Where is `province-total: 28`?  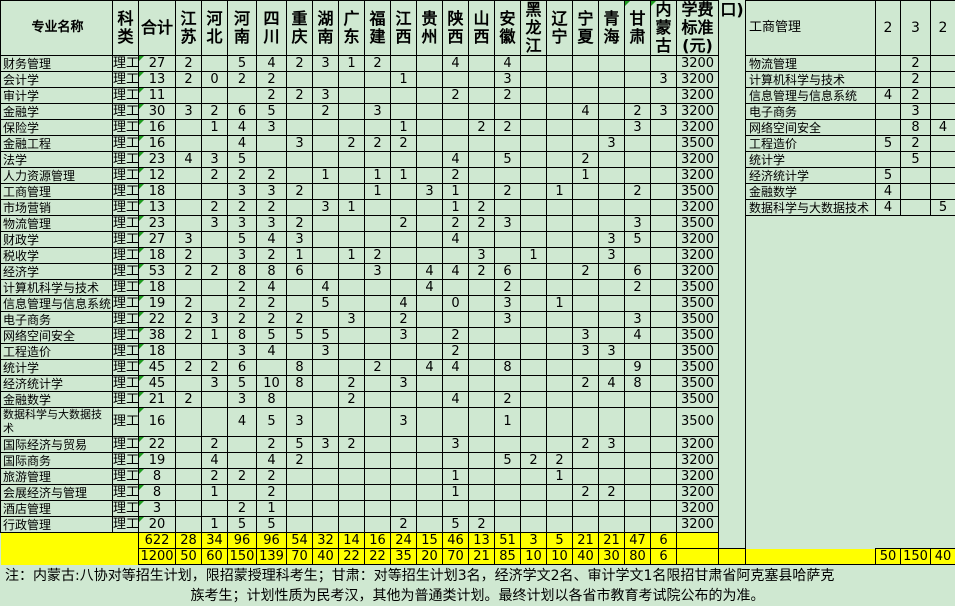 province-total: 28 is located at coordinates (189, 541).